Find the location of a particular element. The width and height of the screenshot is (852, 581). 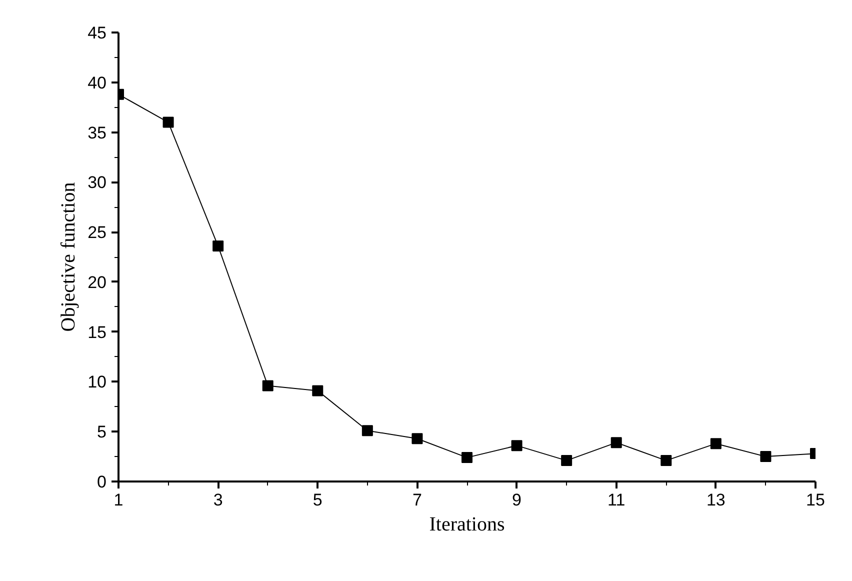

x-tick-label: 15 is located at coordinates (815, 500).